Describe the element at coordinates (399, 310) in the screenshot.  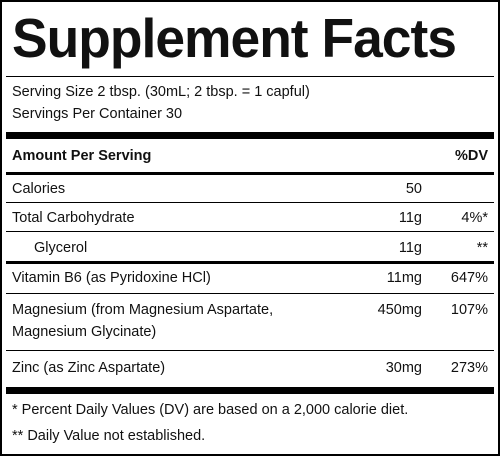
I see `row-magnesium-amount: 450mg` at that location.